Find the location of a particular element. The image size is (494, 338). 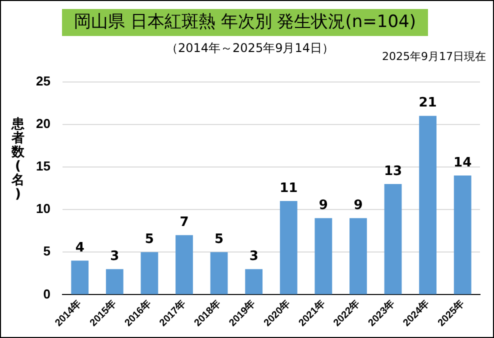

data-label: 4 is located at coordinates (79, 248).